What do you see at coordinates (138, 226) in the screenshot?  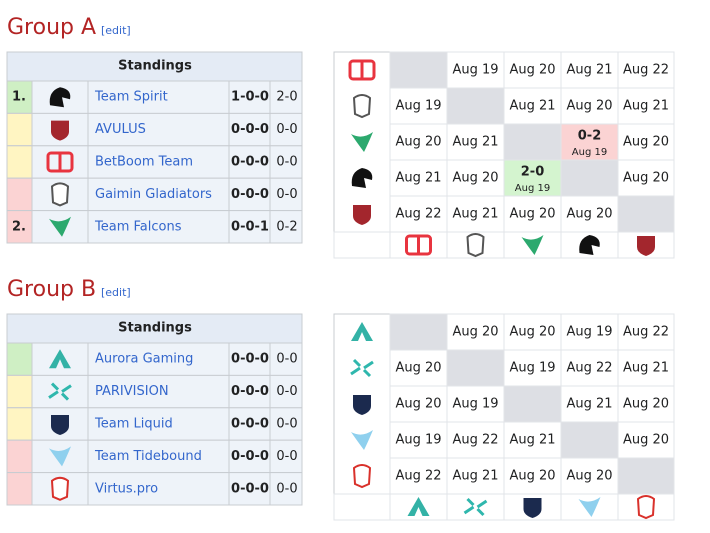 I see `team-name: Team Falcons` at bounding box center [138, 226].